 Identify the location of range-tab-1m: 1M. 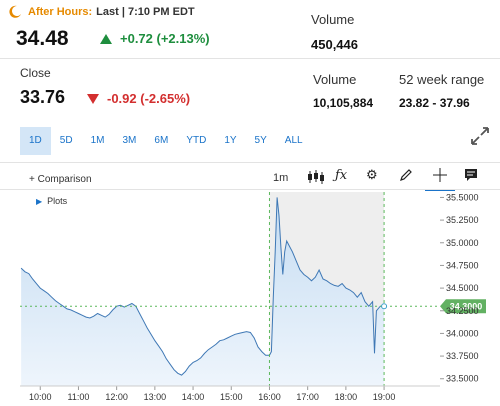
(97, 140).